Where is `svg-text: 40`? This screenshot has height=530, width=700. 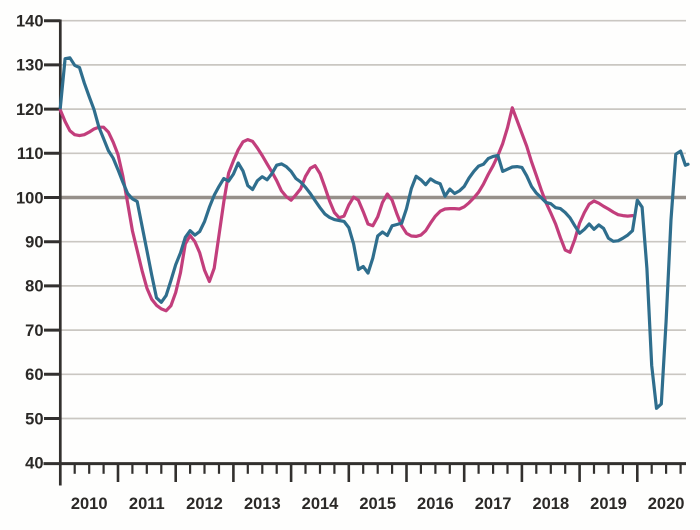
svg-text: 40 is located at coordinates (34, 464).